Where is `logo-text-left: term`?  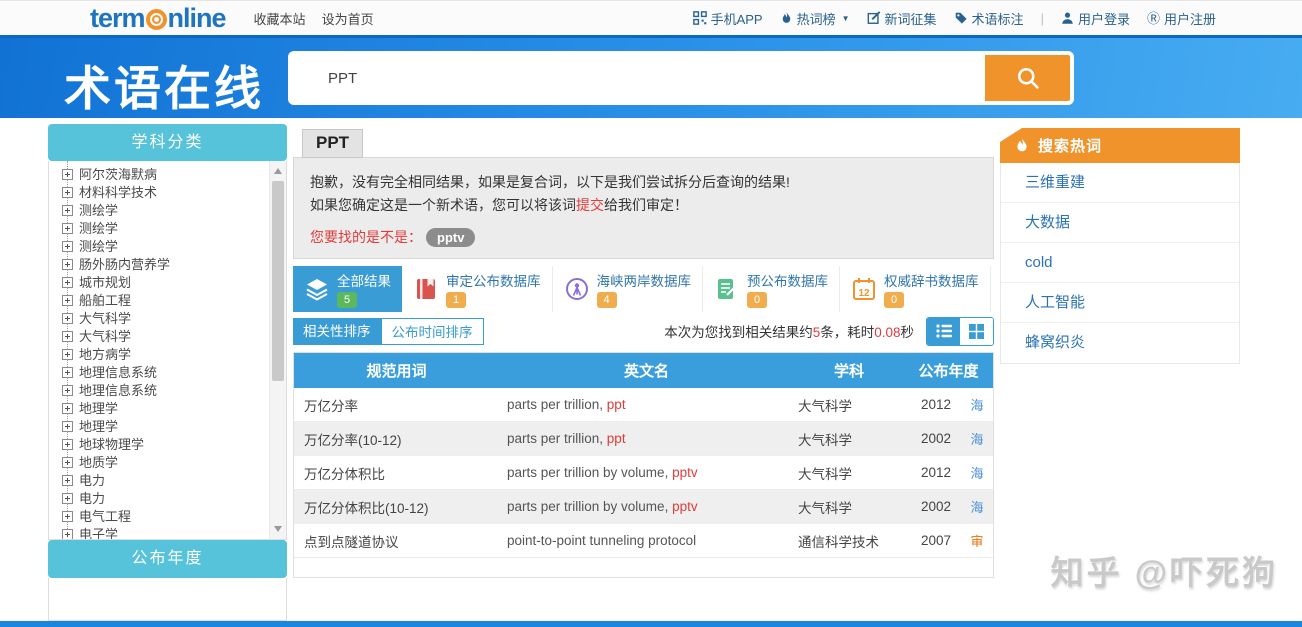 logo-text-left: term is located at coordinates (118, 17).